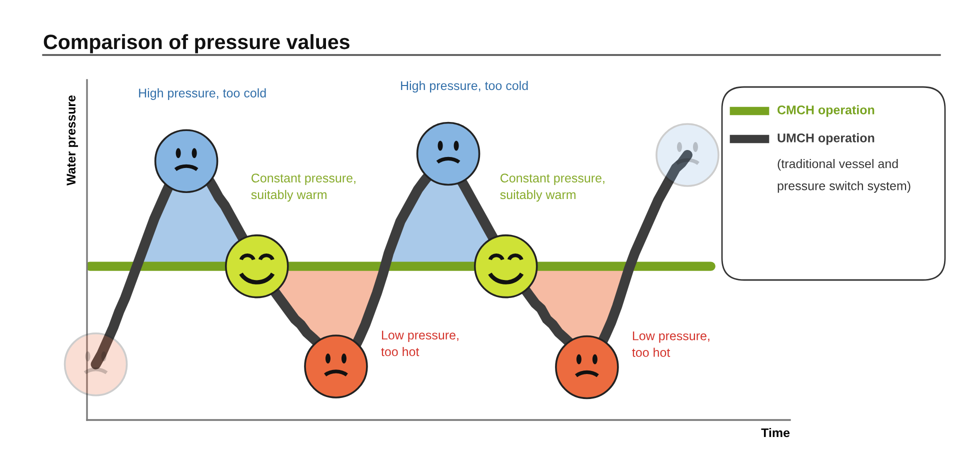  Describe the element at coordinates (775, 433) in the screenshot. I see `x-axis-title: Time` at that location.